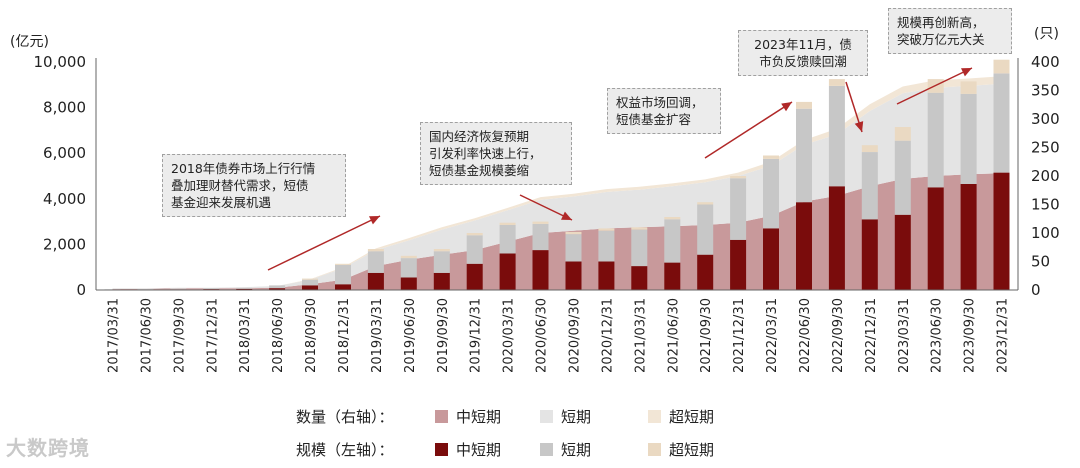 The width and height of the screenshot is (1080, 468). I want to click on x-tick-label: 2021/06/30, so click(673, 335).